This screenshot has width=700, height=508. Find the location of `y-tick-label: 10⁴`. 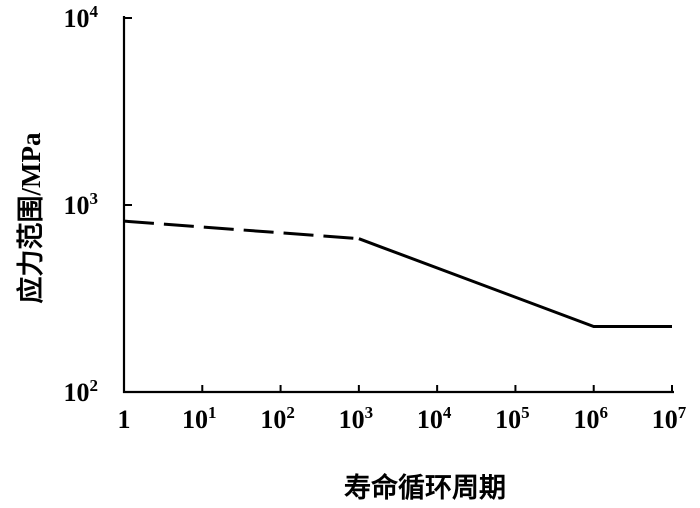

y-tick-label: 10⁴ is located at coordinates (81, 17).